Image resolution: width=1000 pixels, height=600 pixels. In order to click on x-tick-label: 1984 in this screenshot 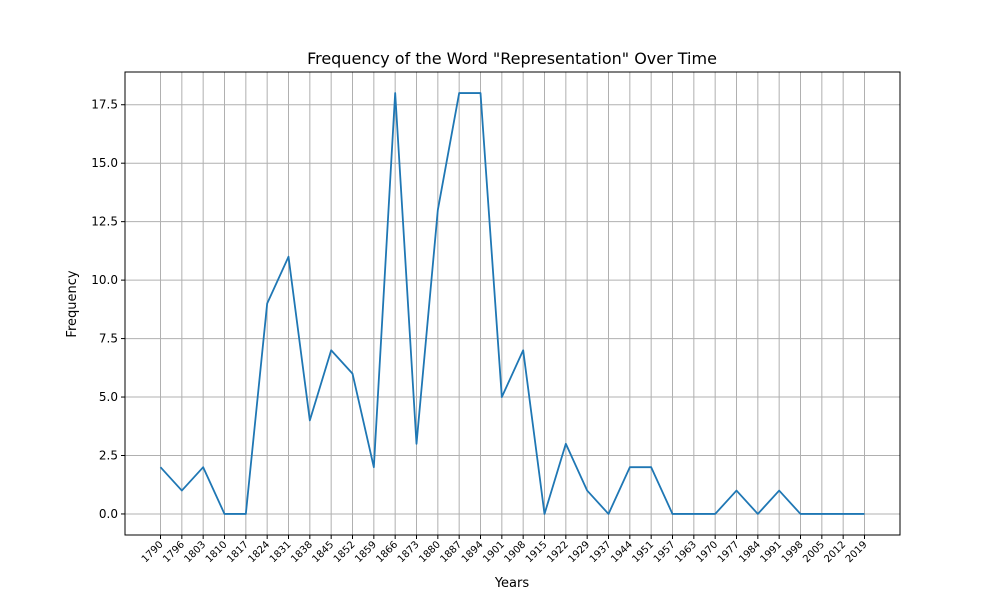, I will do `click(750, 552)`.